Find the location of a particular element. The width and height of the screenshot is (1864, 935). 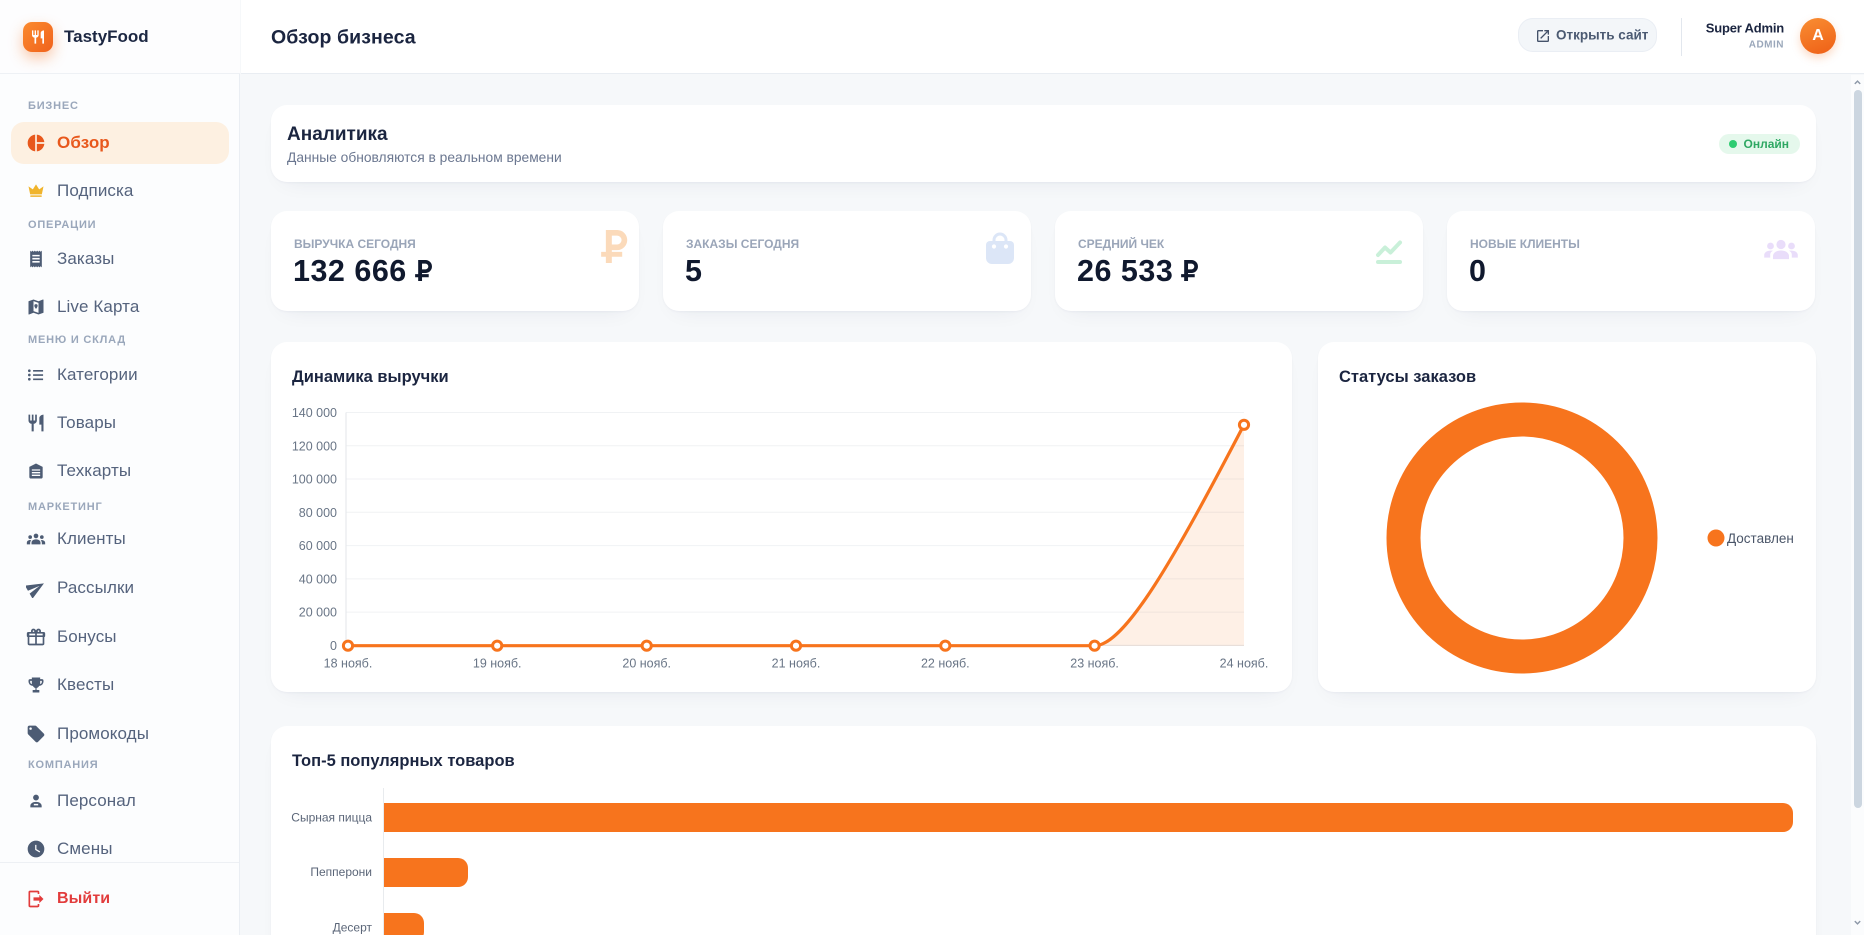

svg-text: Пепперони is located at coordinates (341, 872).